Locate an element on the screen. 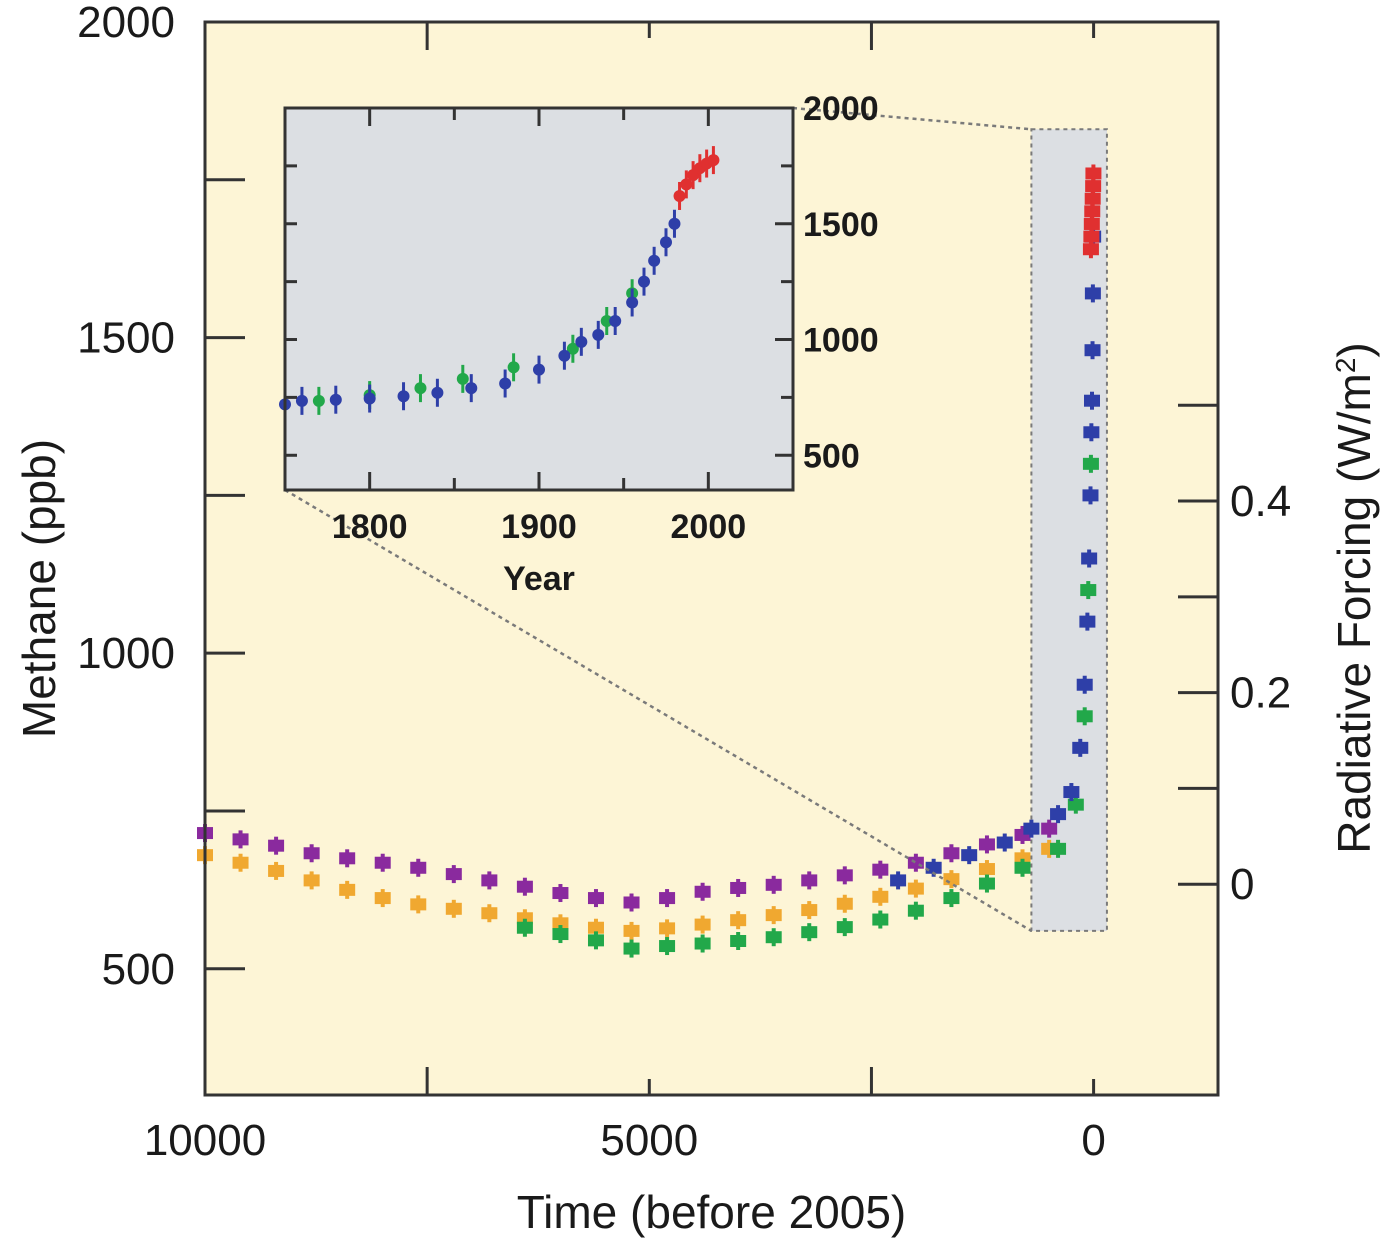  y2-tick-label: 0 is located at coordinates (1242, 884).